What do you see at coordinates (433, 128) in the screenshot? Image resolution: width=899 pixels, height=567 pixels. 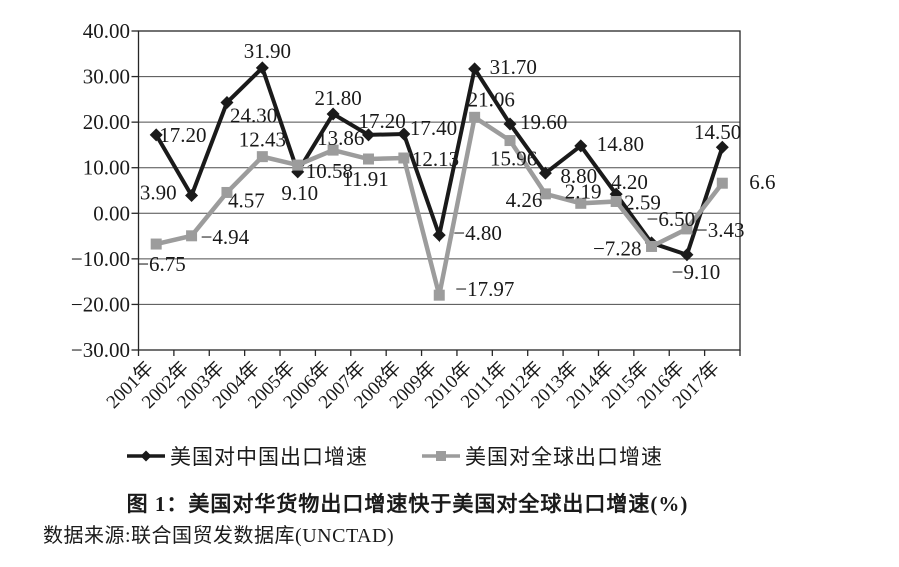 I see `data-label: 17.40` at bounding box center [433, 128].